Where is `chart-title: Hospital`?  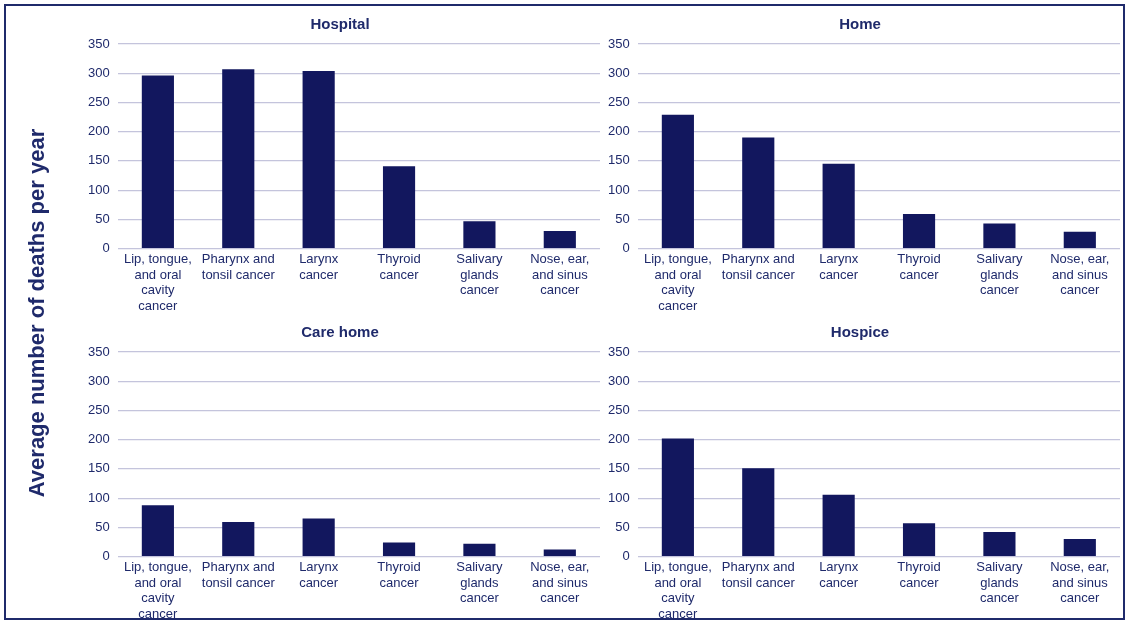
chart-title: Hospital is located at coordinates (340, 24).